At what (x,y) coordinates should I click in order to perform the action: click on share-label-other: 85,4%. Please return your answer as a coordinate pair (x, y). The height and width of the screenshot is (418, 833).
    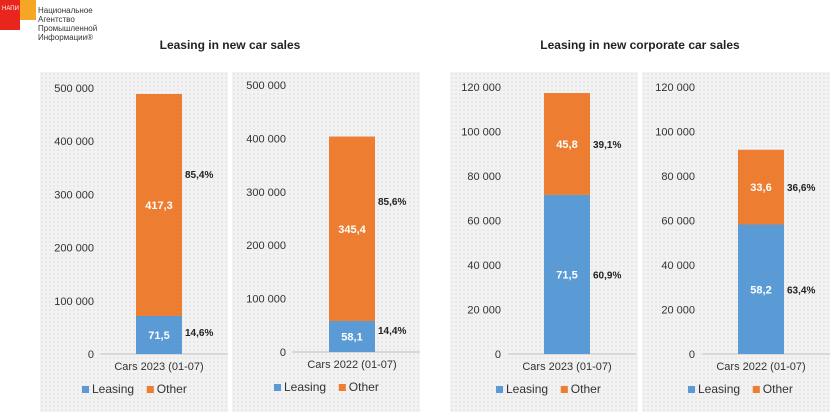
    Looking at the image, I should click on (199, 175).